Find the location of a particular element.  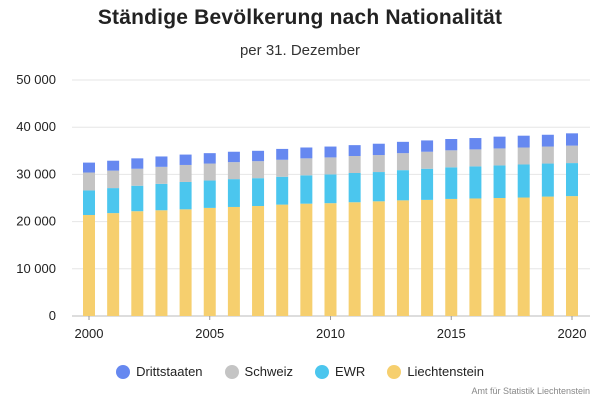

bar-ewr-2011 is located at coordinates (354, 187).